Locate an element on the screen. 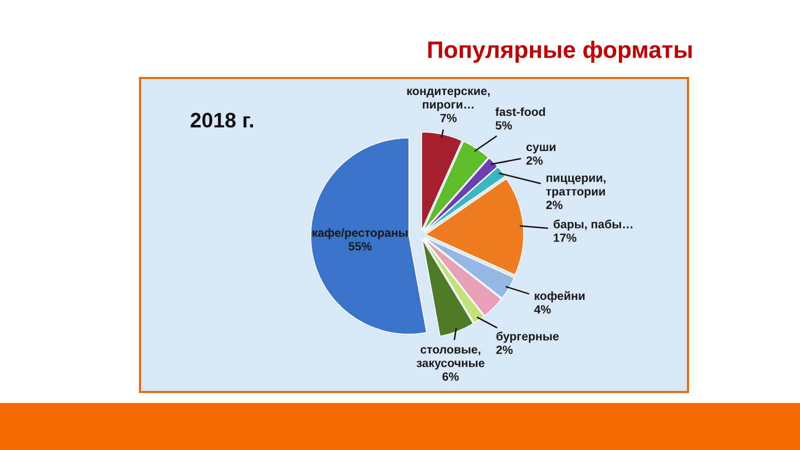 The height and width of the screenshot is (450, 800). data-label: 5% is located at coordinates (504, 125).